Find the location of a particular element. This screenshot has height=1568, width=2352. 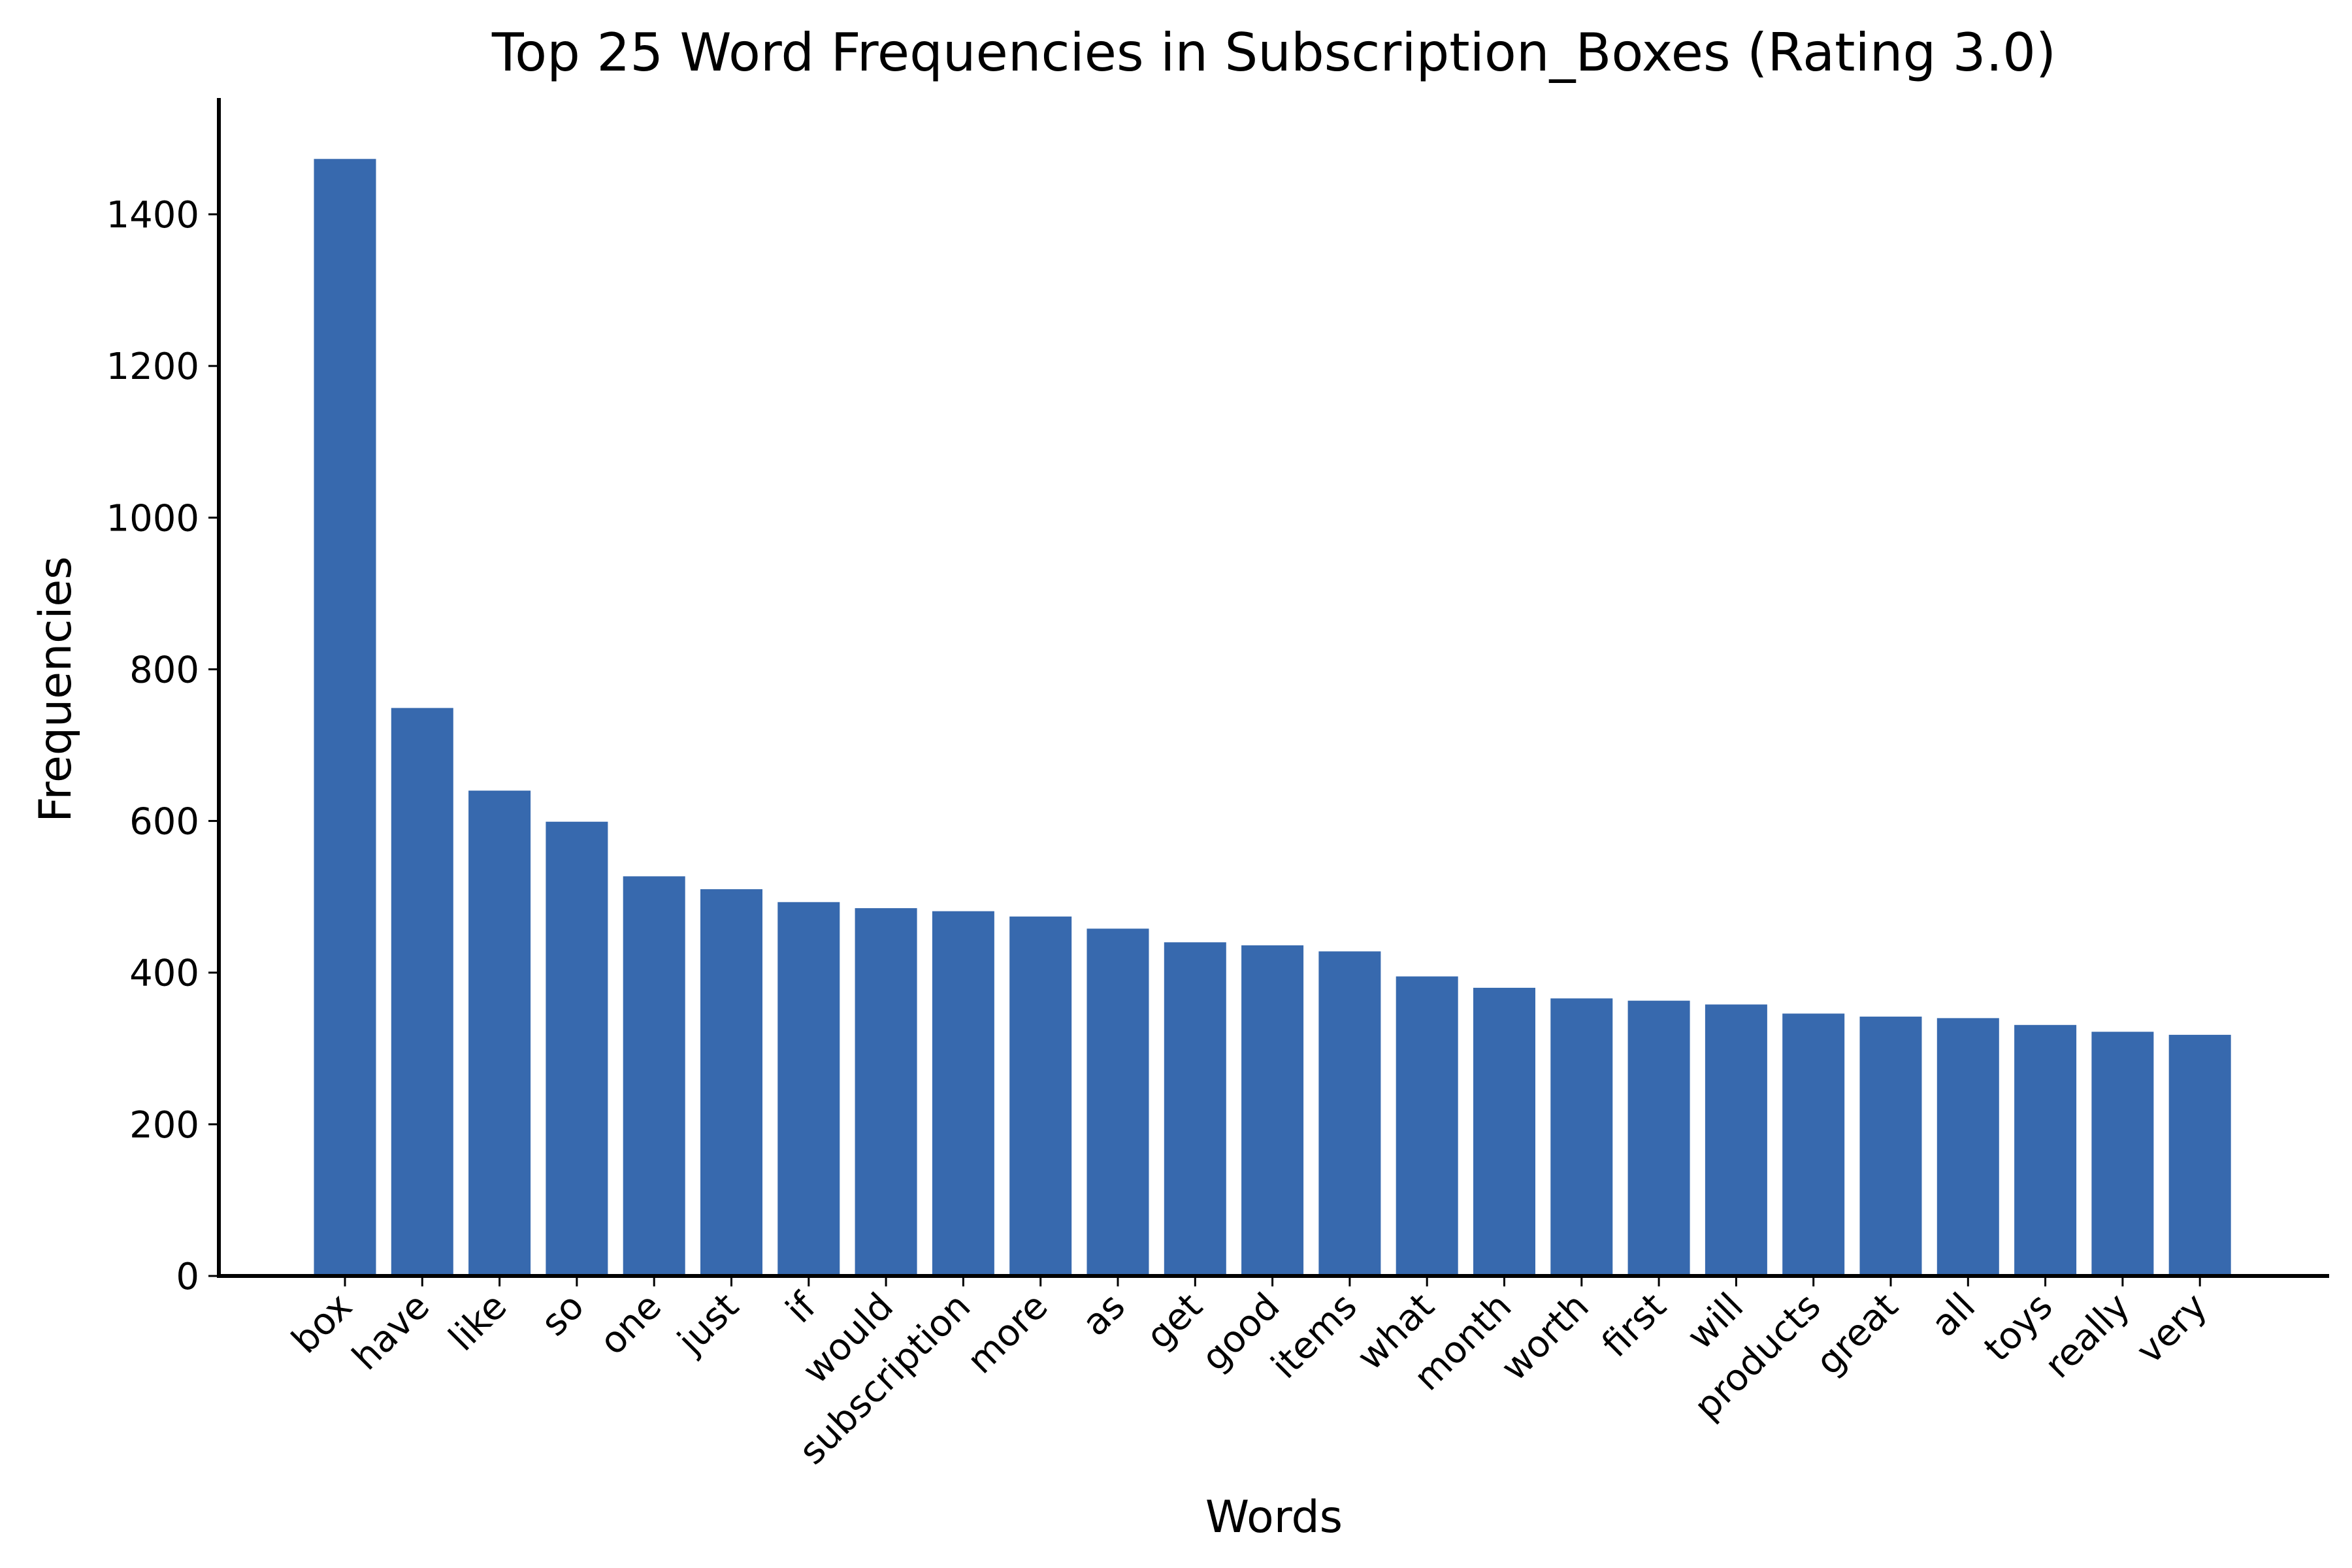

bar-what is located at coordinates (1427, 1126).